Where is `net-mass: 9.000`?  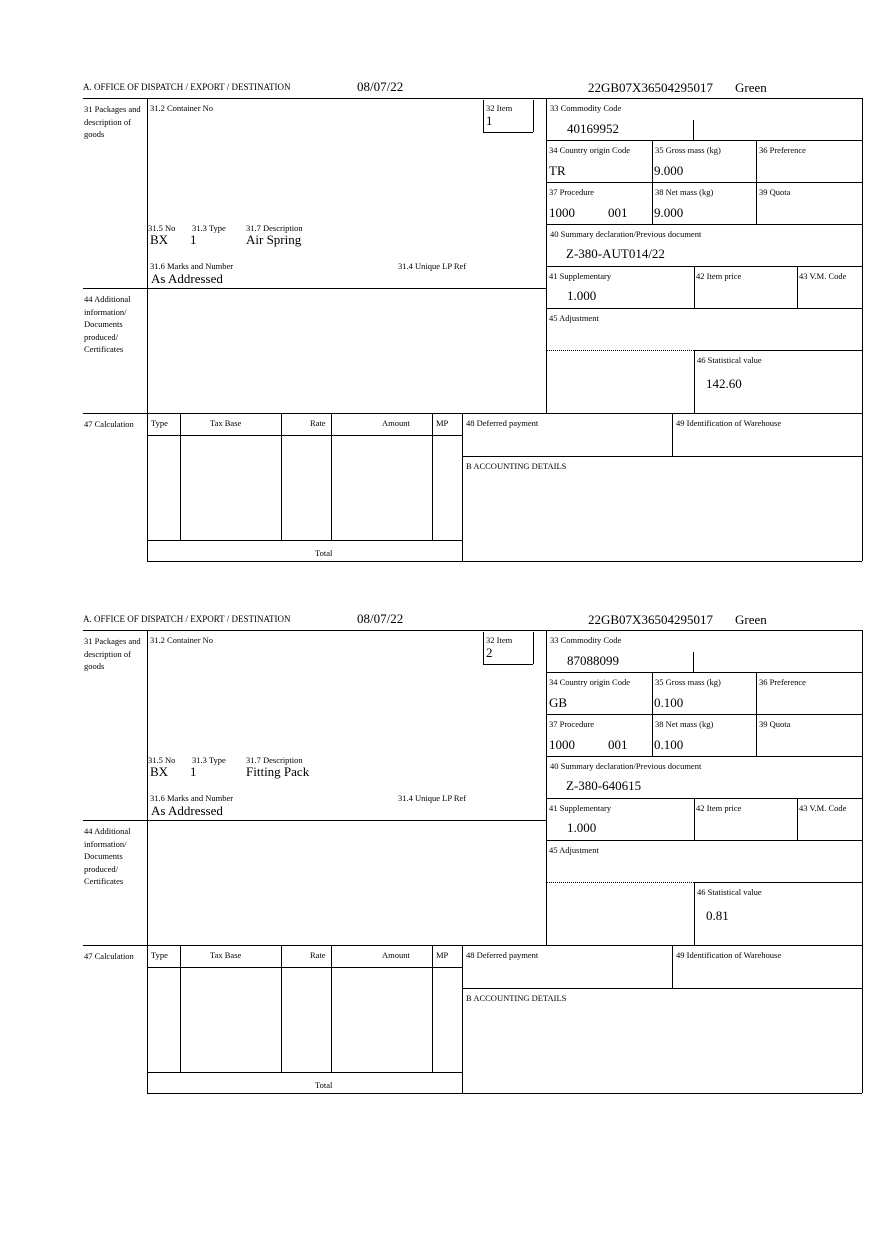
net-mass: 9.000 is located at coordinates (669, 212).